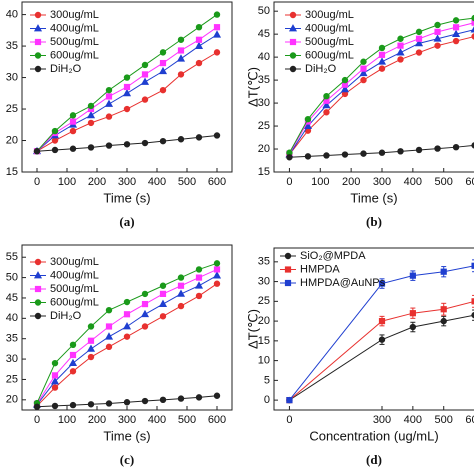 The width and height of the screenshot is (474, 474). Describe the element at coordinates (374, 459) in the screenshot. I see `panel-caption: (d)` at that location.